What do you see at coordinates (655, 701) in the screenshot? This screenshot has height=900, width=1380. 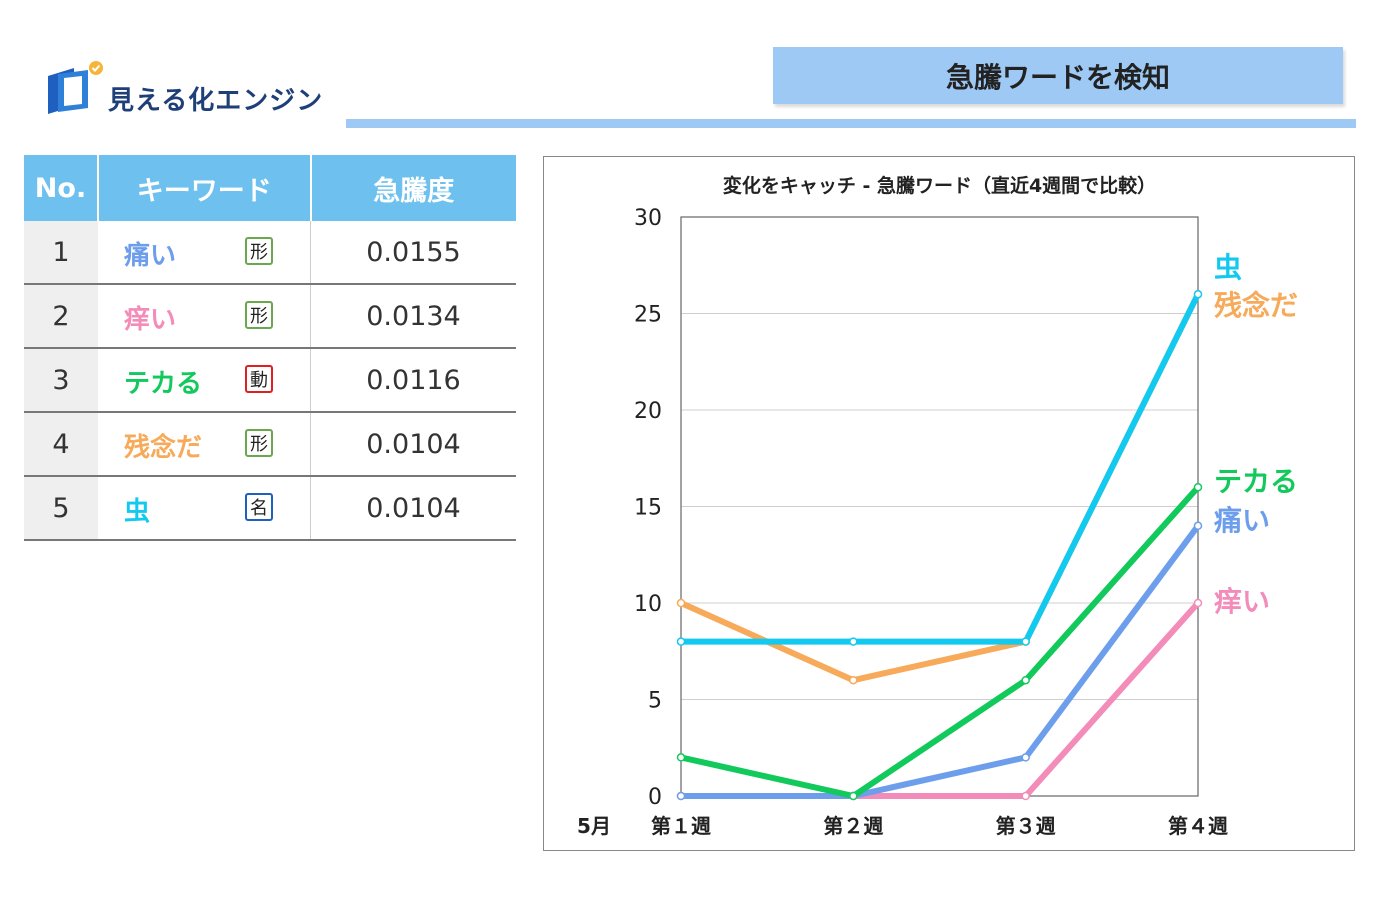 I see `y-tick-label: 5` at bounding box center [655, 701].